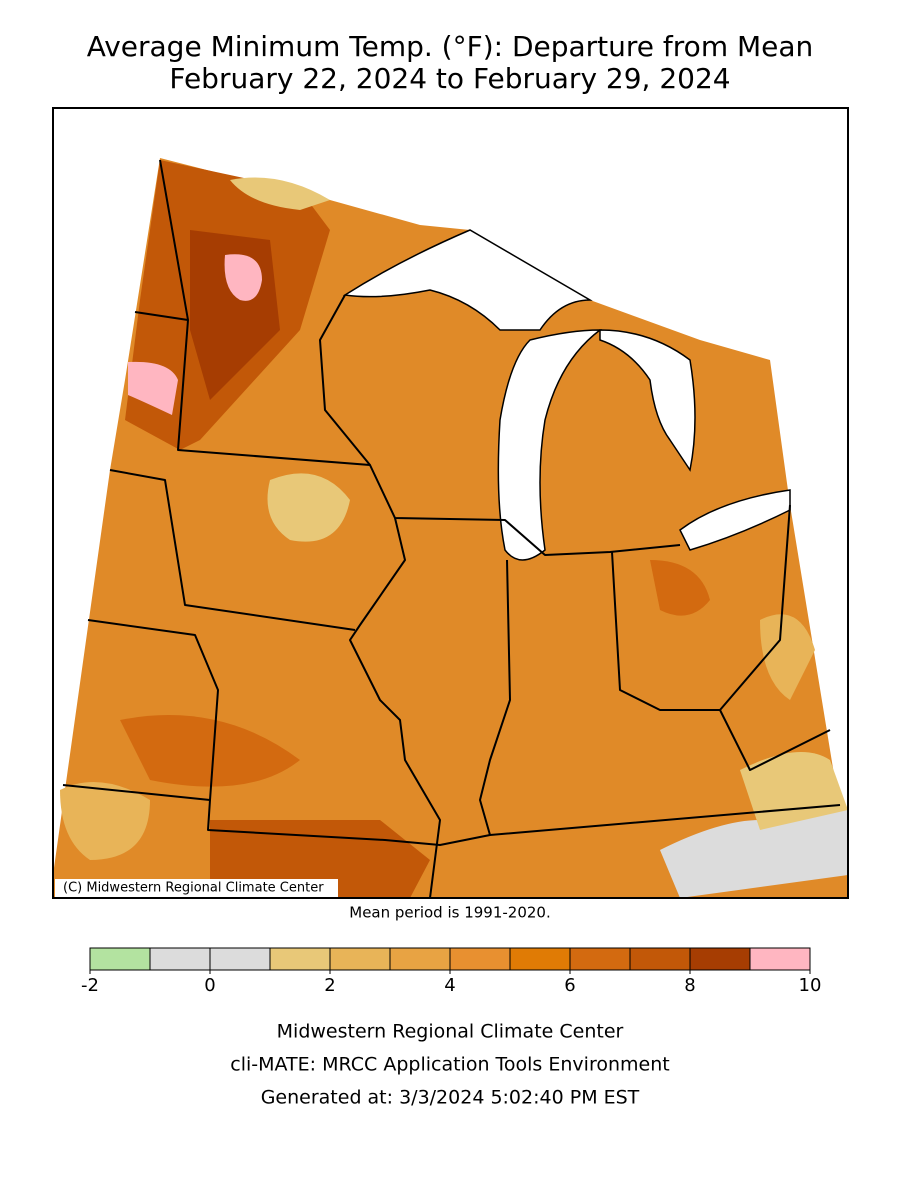 The image size is (900, 1200). I want to click on legend: -2 0 2 4 6 8 10, so click(451, 971).